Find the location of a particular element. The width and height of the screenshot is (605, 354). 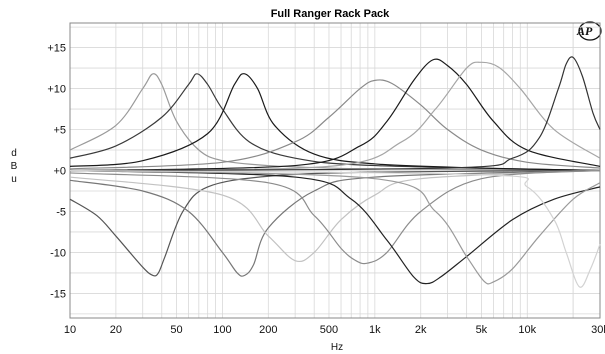

x-tick-label: 1k is located at coordinates (375, 330).